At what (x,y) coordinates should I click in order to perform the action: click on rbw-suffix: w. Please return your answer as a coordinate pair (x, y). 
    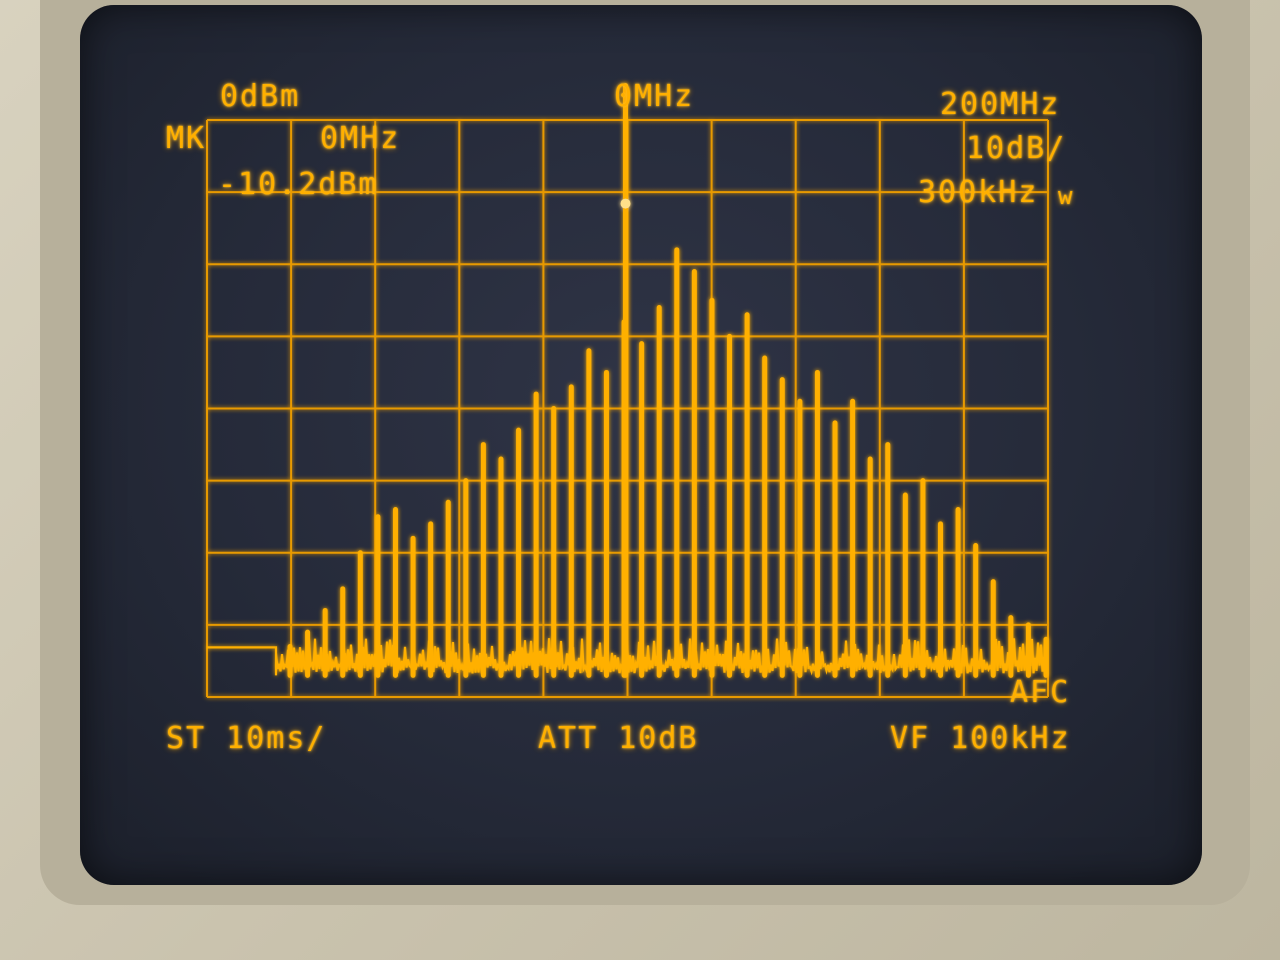
    Looking at the image, I should click on (1066, 196).